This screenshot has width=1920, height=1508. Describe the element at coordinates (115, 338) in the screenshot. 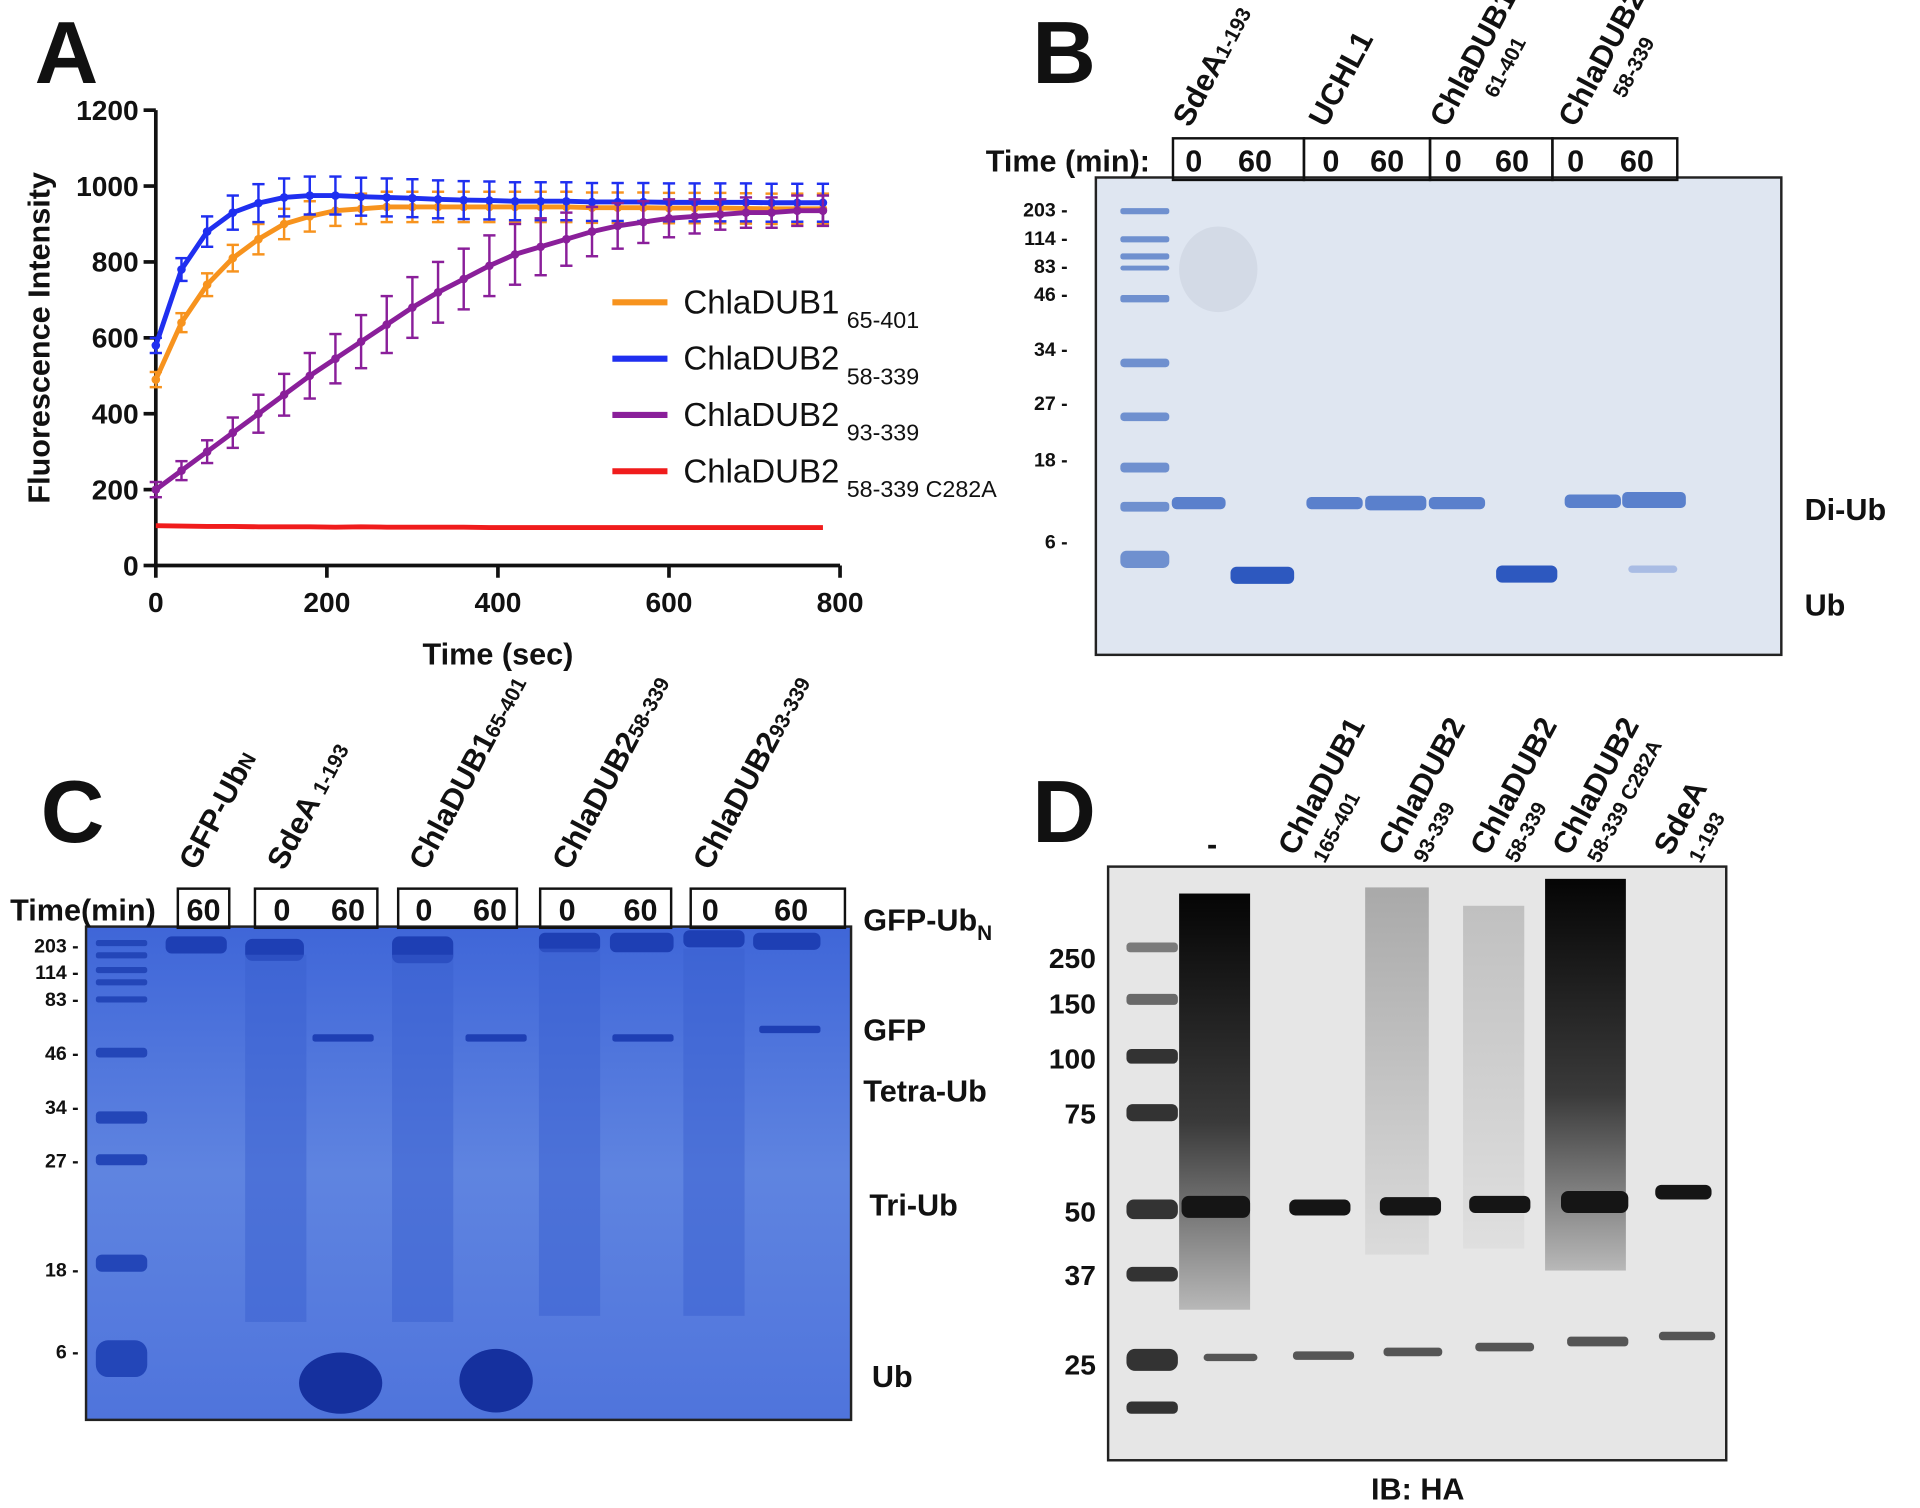

I see `y-tick-label: 600` at that location.